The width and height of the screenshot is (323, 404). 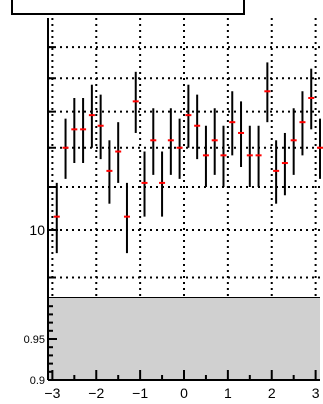 What do you see at coordinates (184, 393) in the screenshot?
I see `x-tick-label: 0` at bounding box center [184, 393].